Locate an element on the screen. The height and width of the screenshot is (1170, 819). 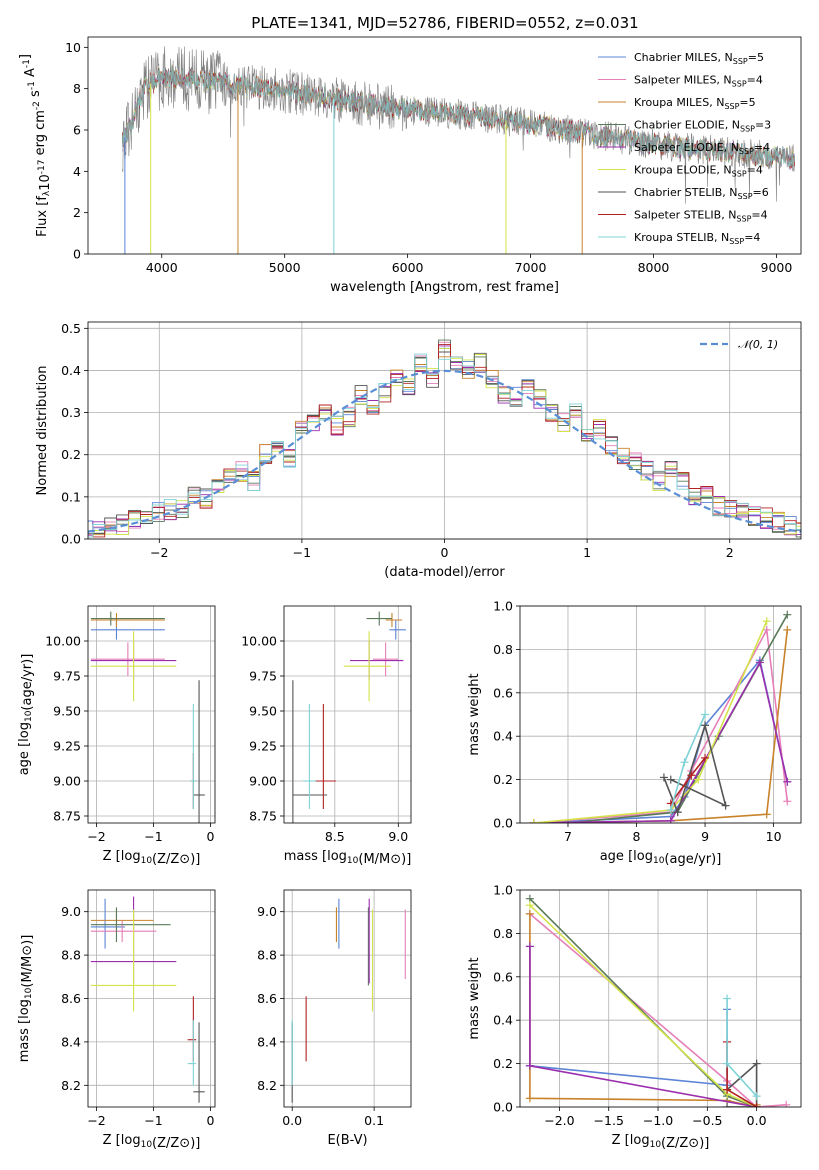
y-tick-label: 4 is located at coordinates (77, 171).